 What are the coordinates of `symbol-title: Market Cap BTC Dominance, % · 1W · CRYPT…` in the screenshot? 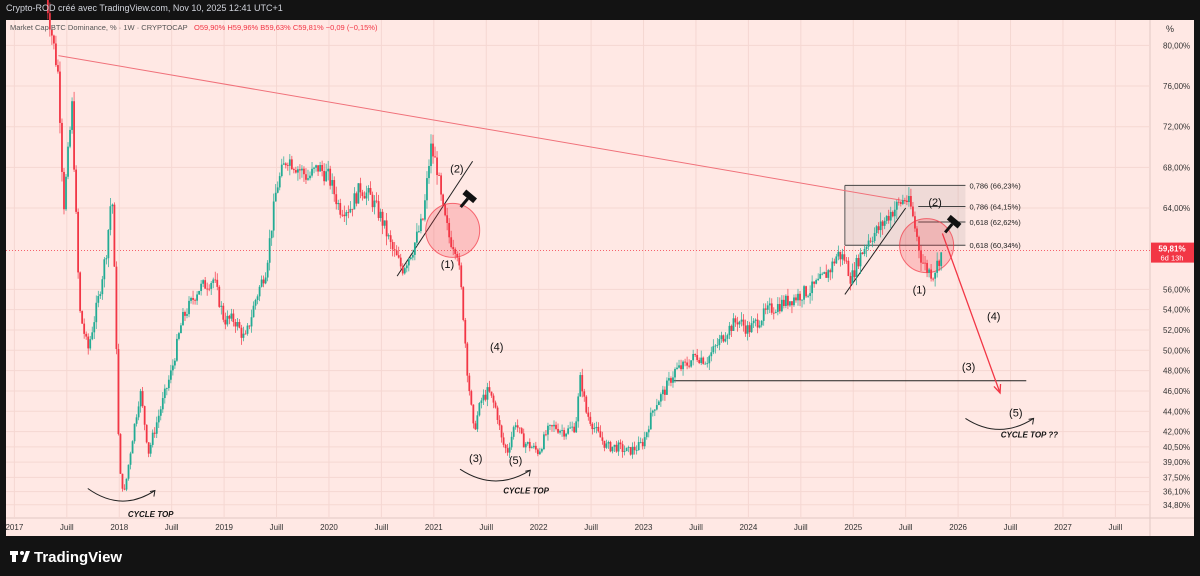 It's located at (99, 27).